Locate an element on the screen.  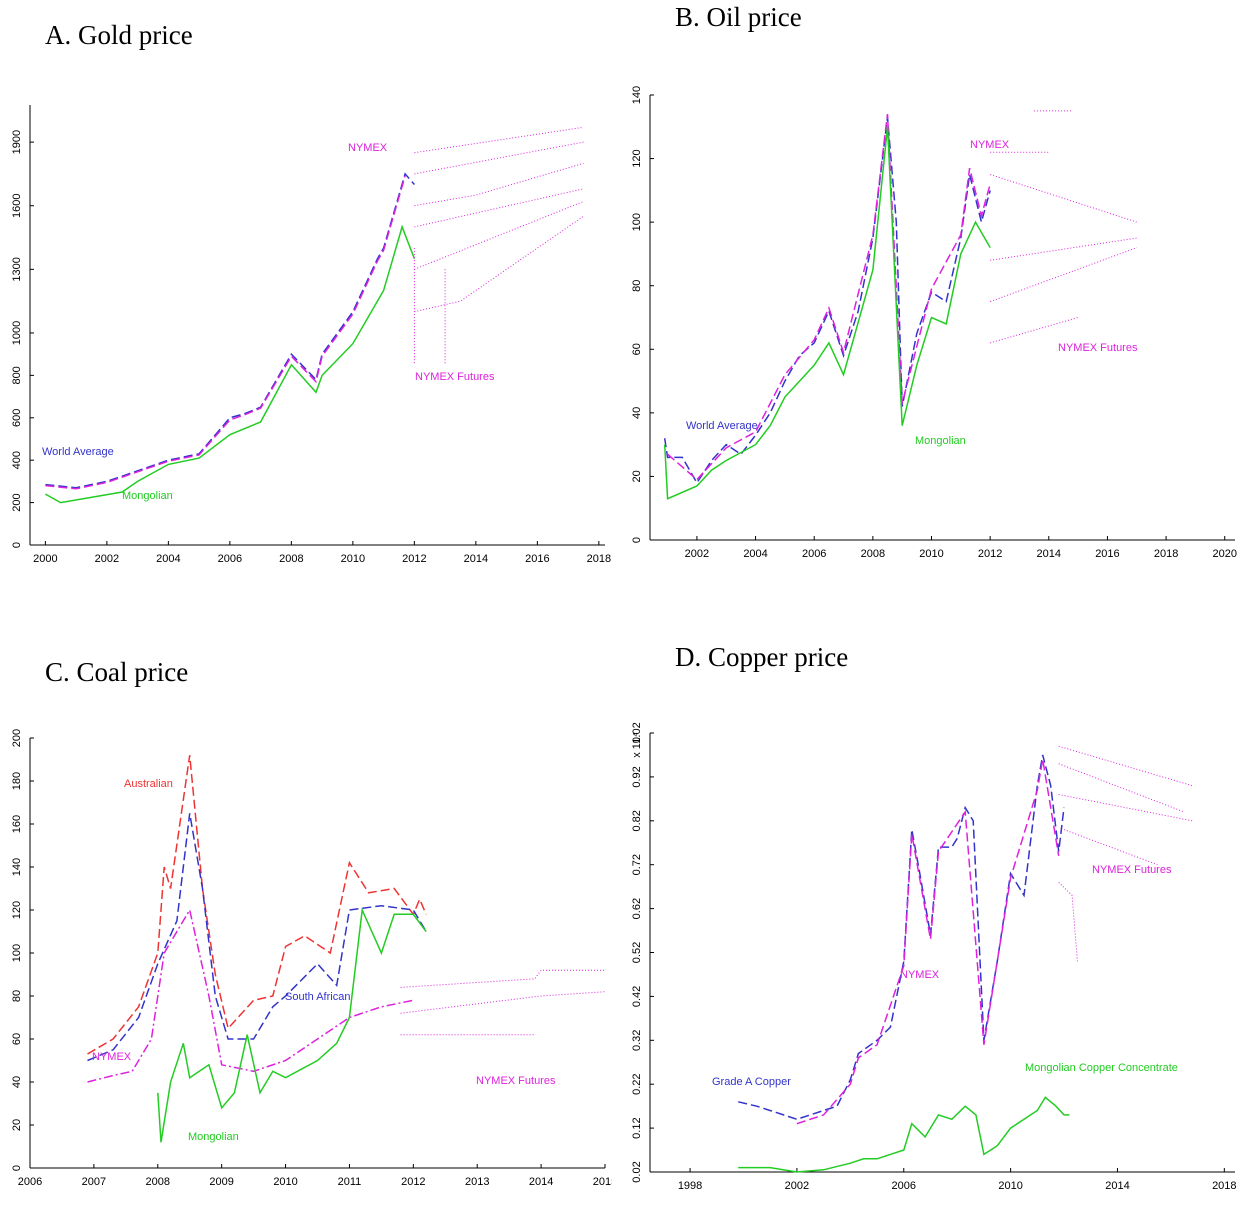
y-tick-label: 0.92 is located at coordinates (637, 776).